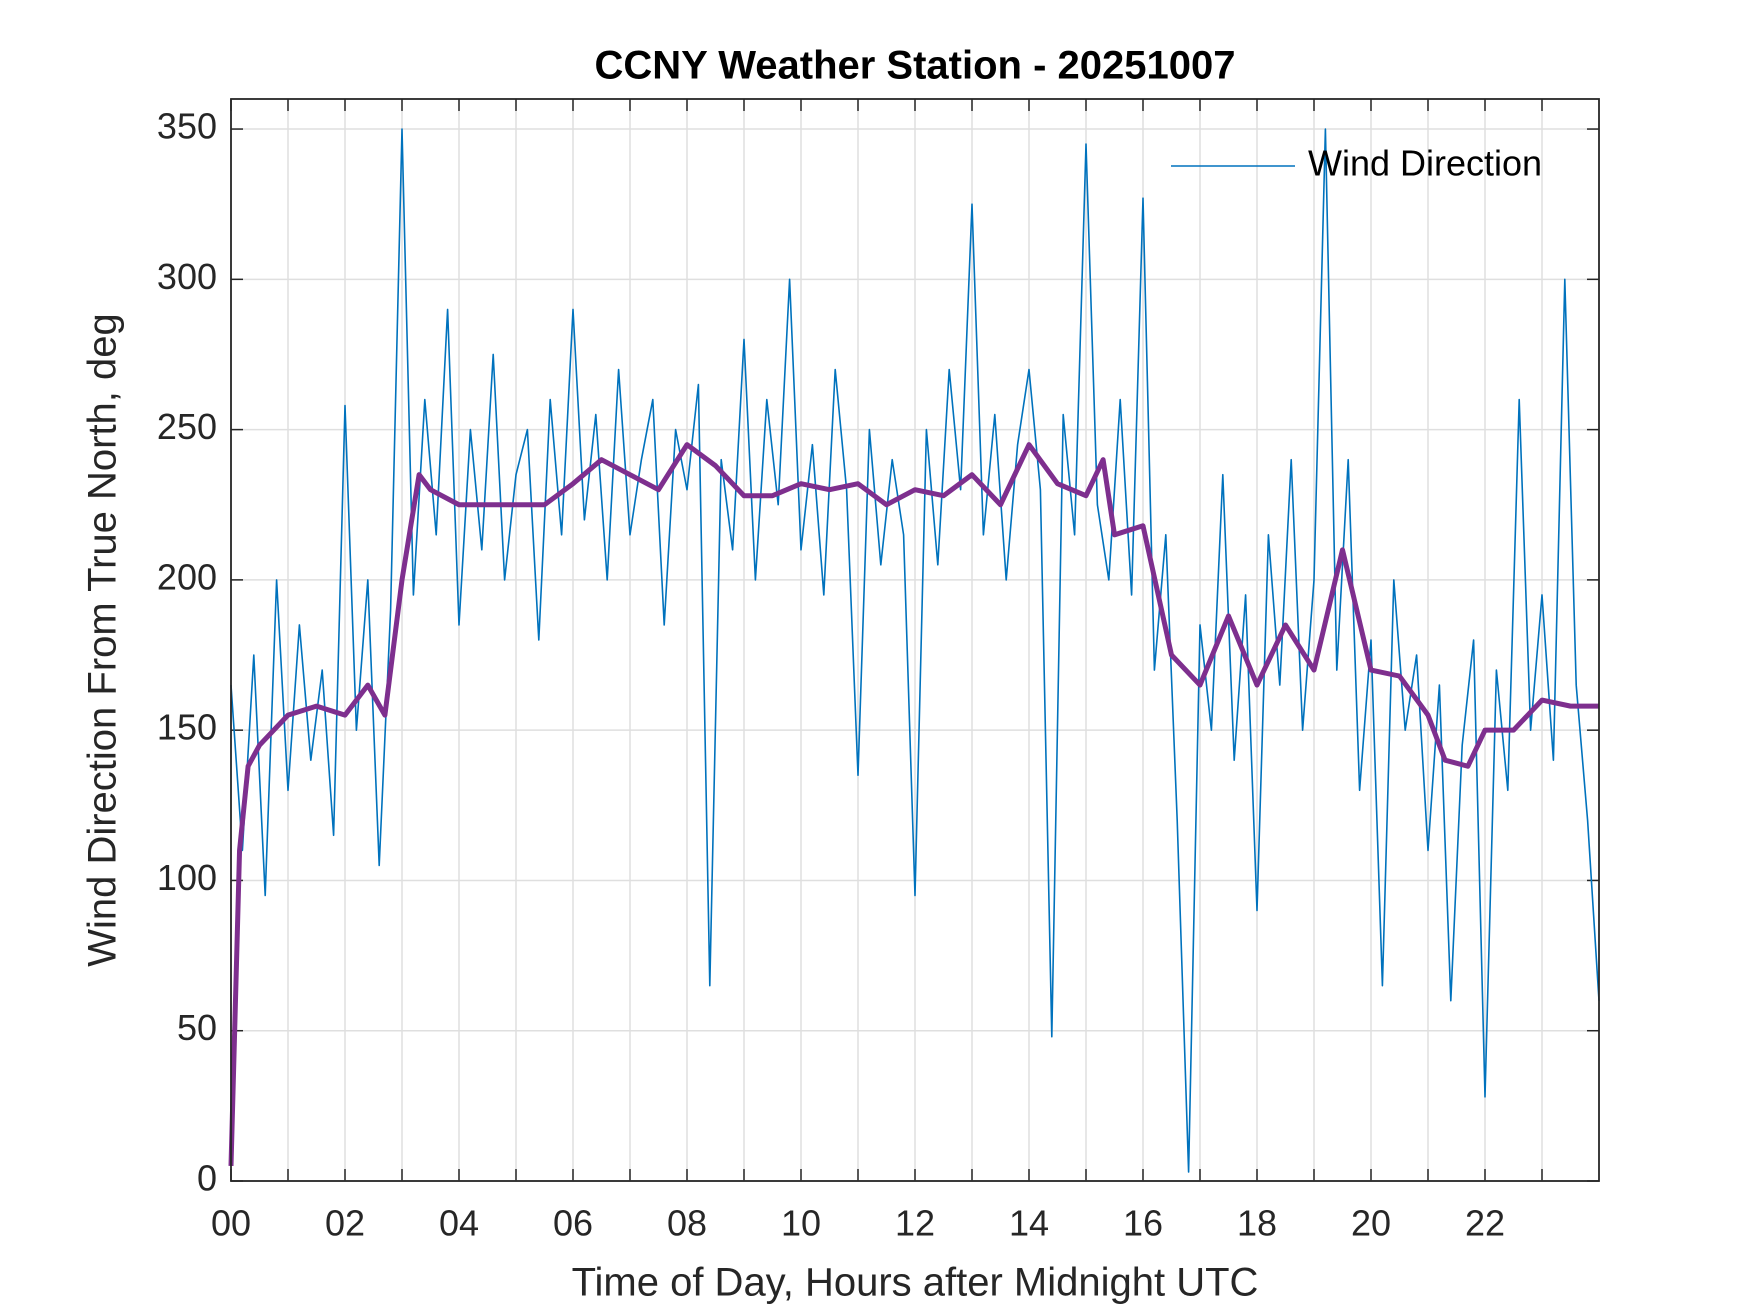 The height and width of the screenshot is (1313, 1750). I want to click on y-tick-label: 200, so click(187, 576).